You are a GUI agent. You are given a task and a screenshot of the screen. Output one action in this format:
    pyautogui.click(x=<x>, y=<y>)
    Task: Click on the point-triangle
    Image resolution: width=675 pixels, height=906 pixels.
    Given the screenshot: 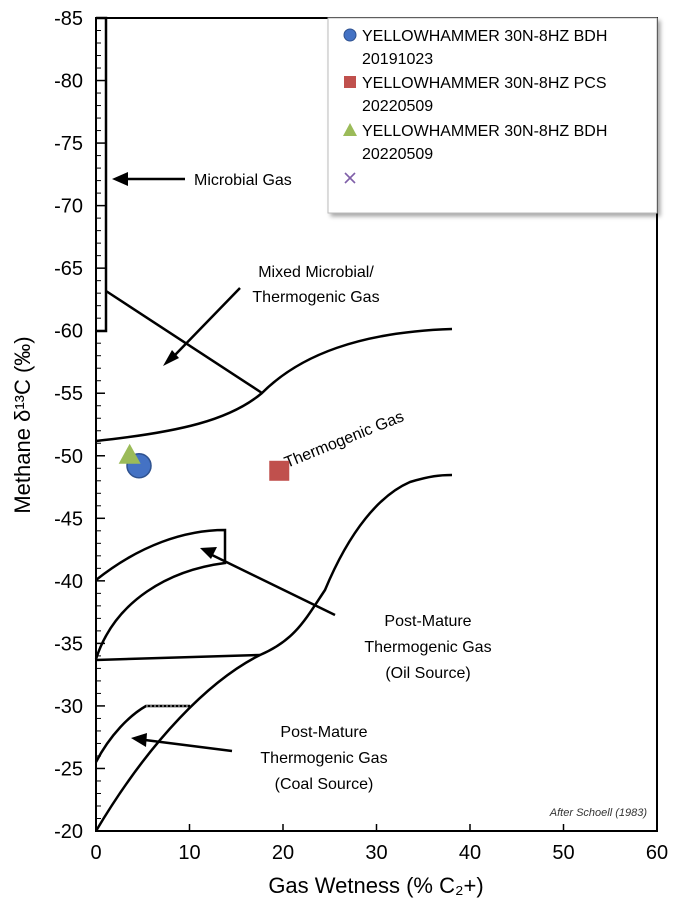 What is the action you would take?
    pyautogui.click(x=129, y=453)
    